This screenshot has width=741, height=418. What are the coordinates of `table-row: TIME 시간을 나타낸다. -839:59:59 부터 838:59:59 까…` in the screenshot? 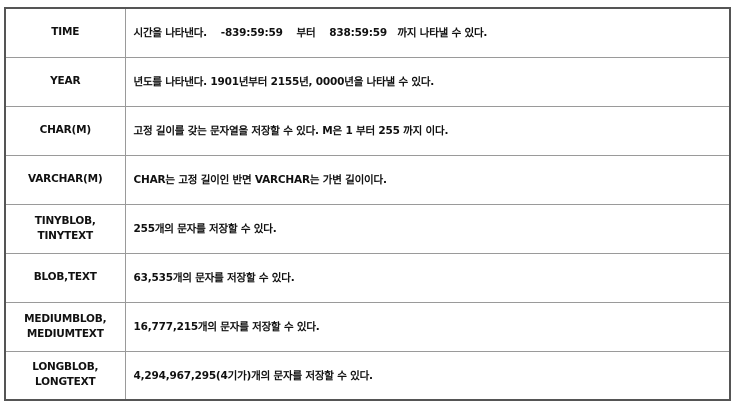 It's located at (367, 32).